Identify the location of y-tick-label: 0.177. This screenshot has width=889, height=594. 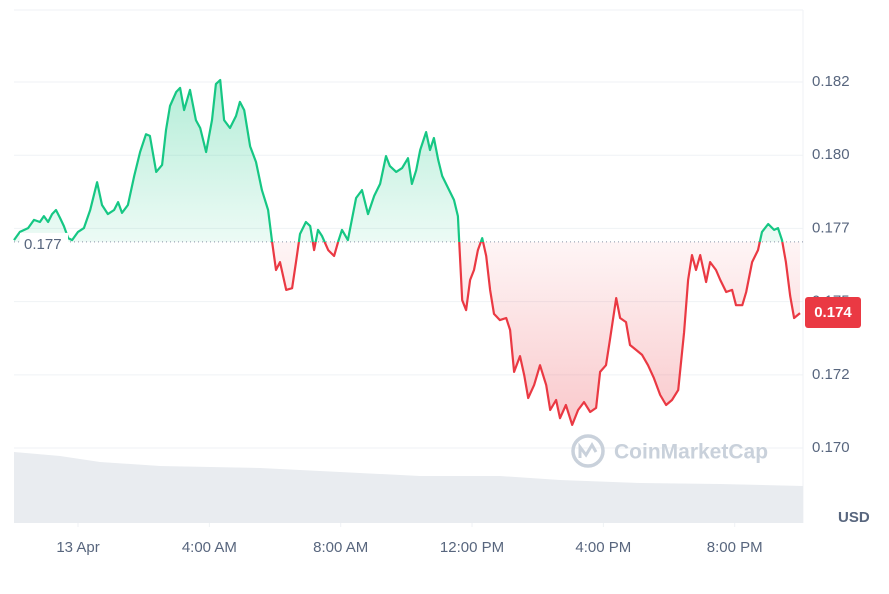
(831, 227).